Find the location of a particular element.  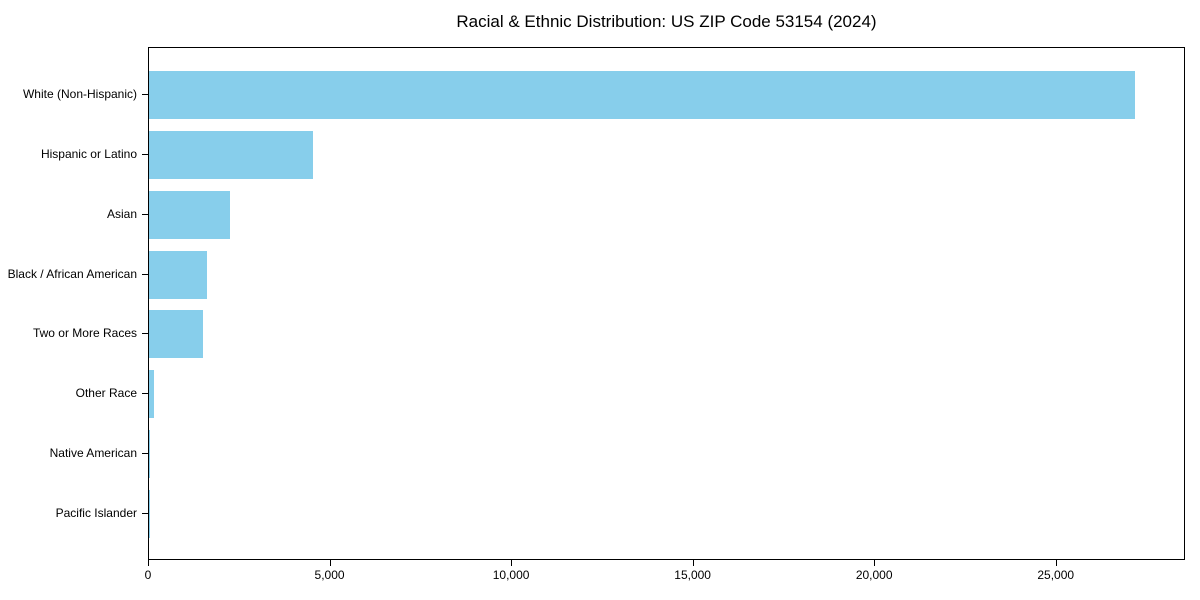

x-axis-label: 0 is located at coordinates (148, 575).